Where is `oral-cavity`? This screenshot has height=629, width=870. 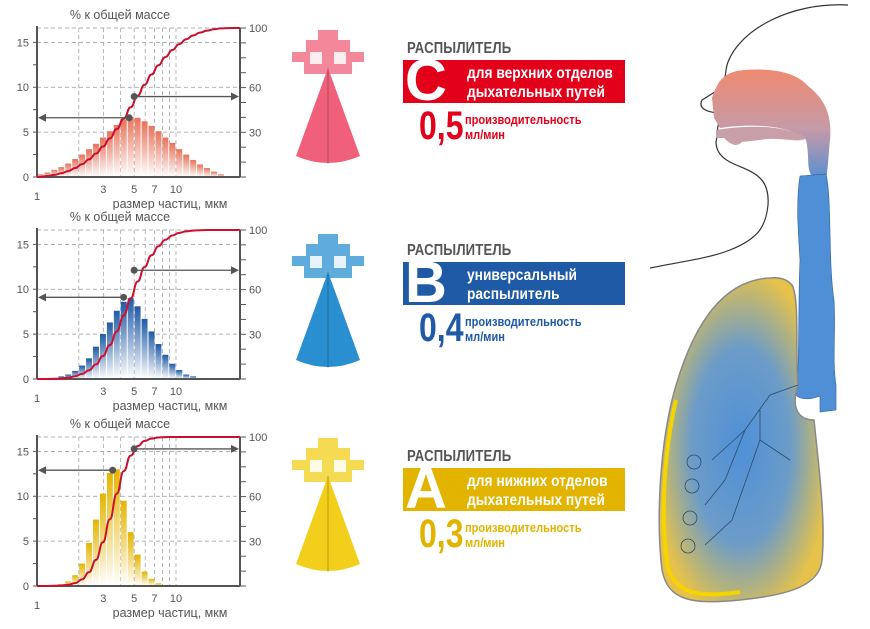 oral-cavity is located at coordinates (761, 135).